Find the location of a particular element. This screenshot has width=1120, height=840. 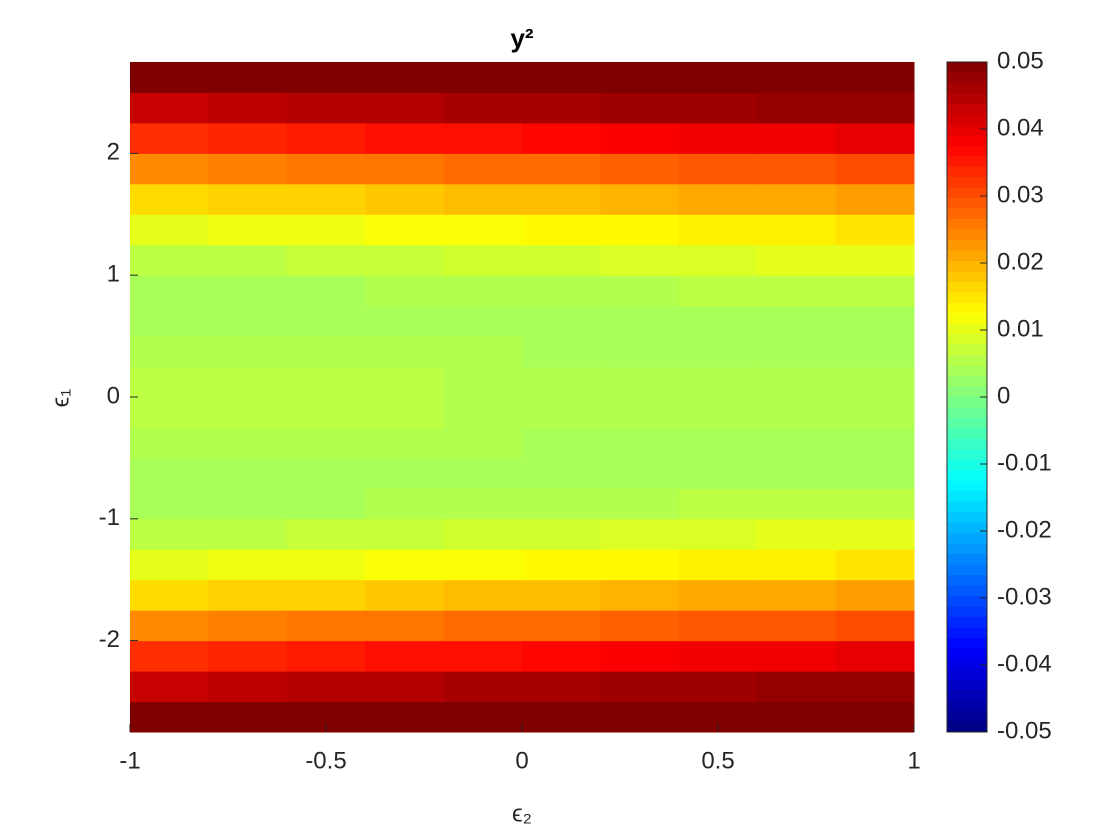

x-tick-label: 0 is located at coordinates (521, 760).